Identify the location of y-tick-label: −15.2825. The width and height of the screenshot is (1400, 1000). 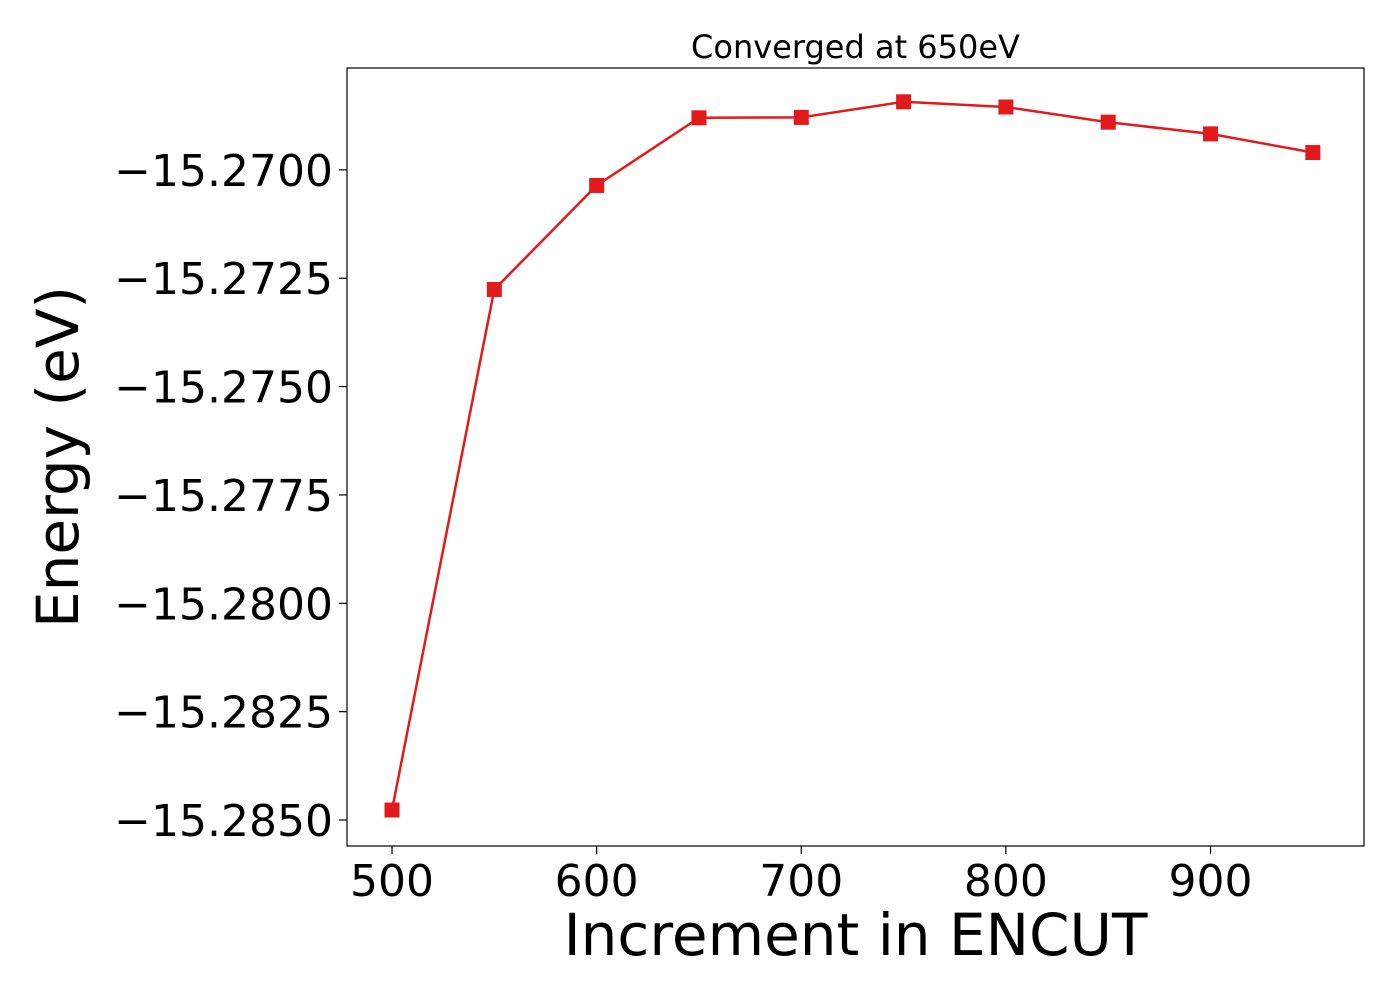
(223, 713).